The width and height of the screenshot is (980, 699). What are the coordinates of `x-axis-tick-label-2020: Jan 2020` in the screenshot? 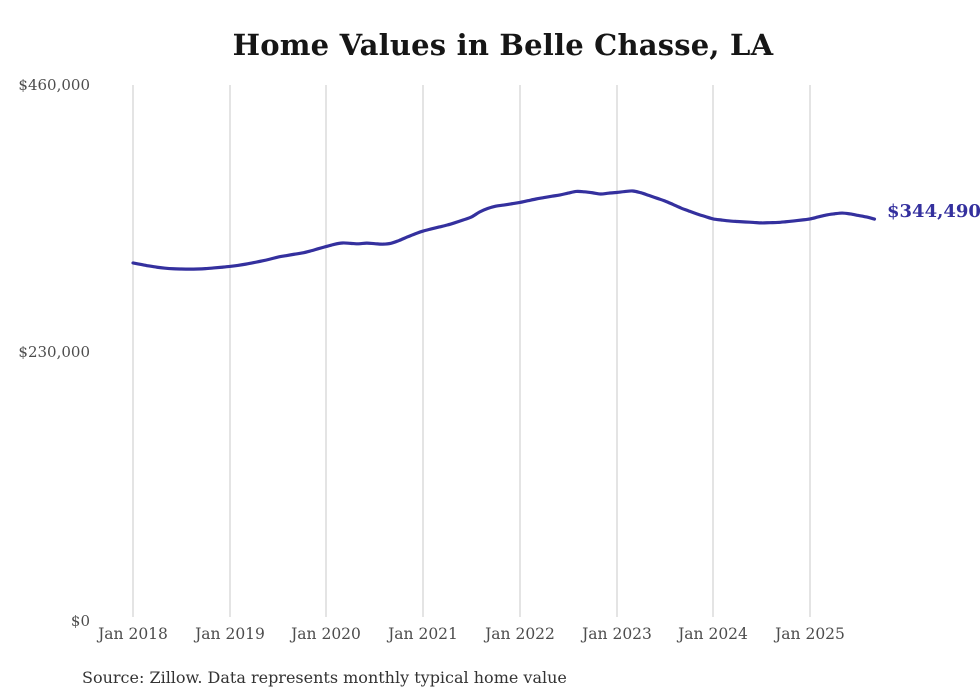 It's located at (326, 634).